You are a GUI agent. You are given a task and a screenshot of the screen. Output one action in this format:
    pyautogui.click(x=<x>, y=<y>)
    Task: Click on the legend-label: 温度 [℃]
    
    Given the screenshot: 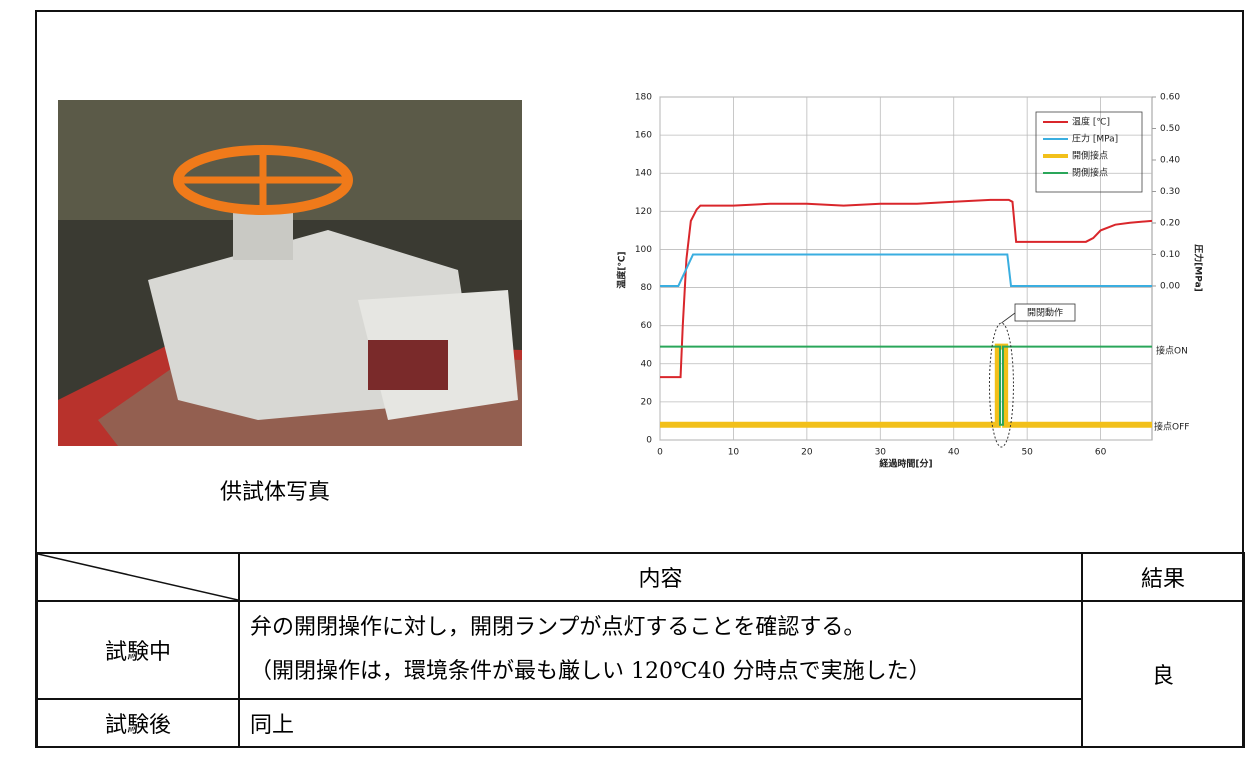 What is the action you would take?
    pyautogui.click(x=1091, y=122)
    